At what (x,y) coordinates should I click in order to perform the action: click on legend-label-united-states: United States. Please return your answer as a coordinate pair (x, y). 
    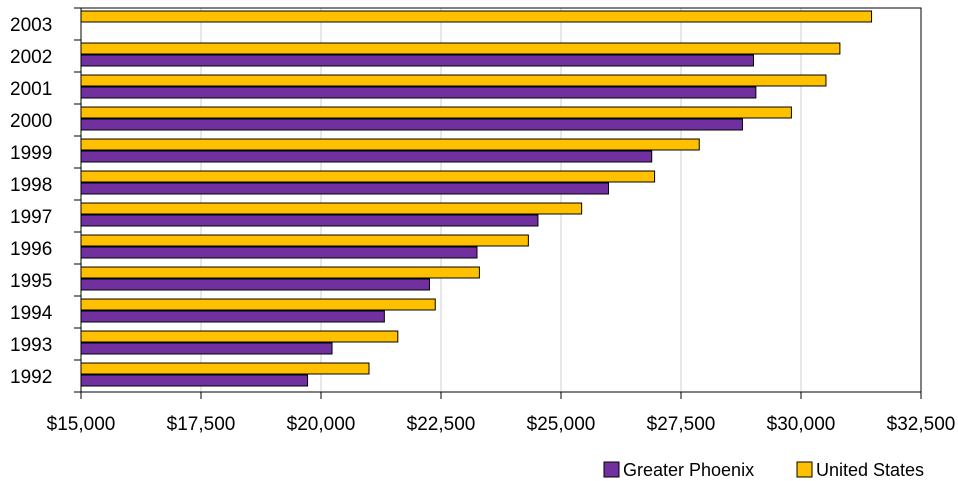
    Looking at the image, I should click on (870, 470).